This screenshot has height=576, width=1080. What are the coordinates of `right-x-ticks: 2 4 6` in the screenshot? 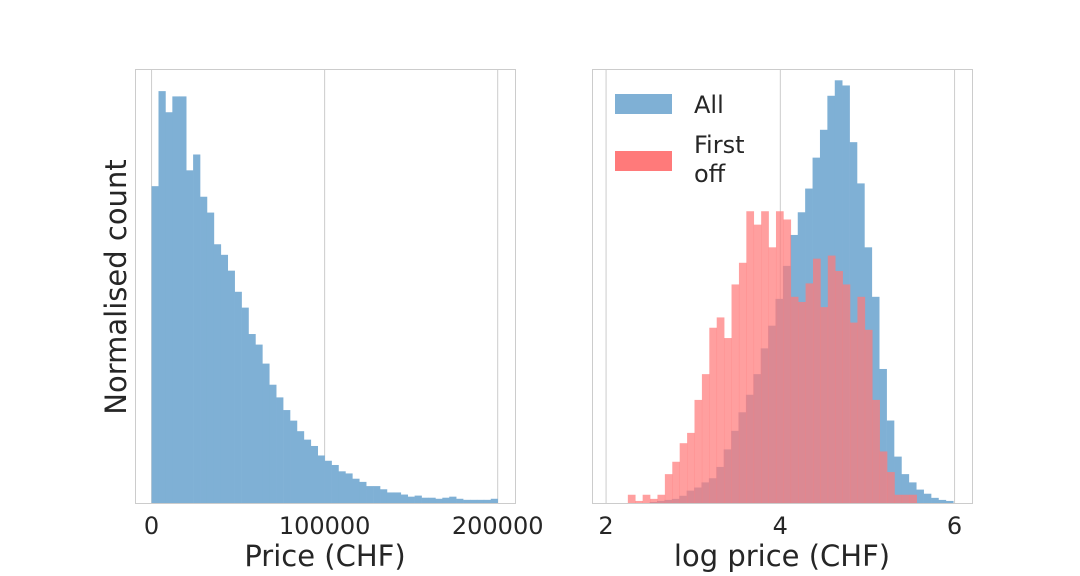 It's located at (780, 526).